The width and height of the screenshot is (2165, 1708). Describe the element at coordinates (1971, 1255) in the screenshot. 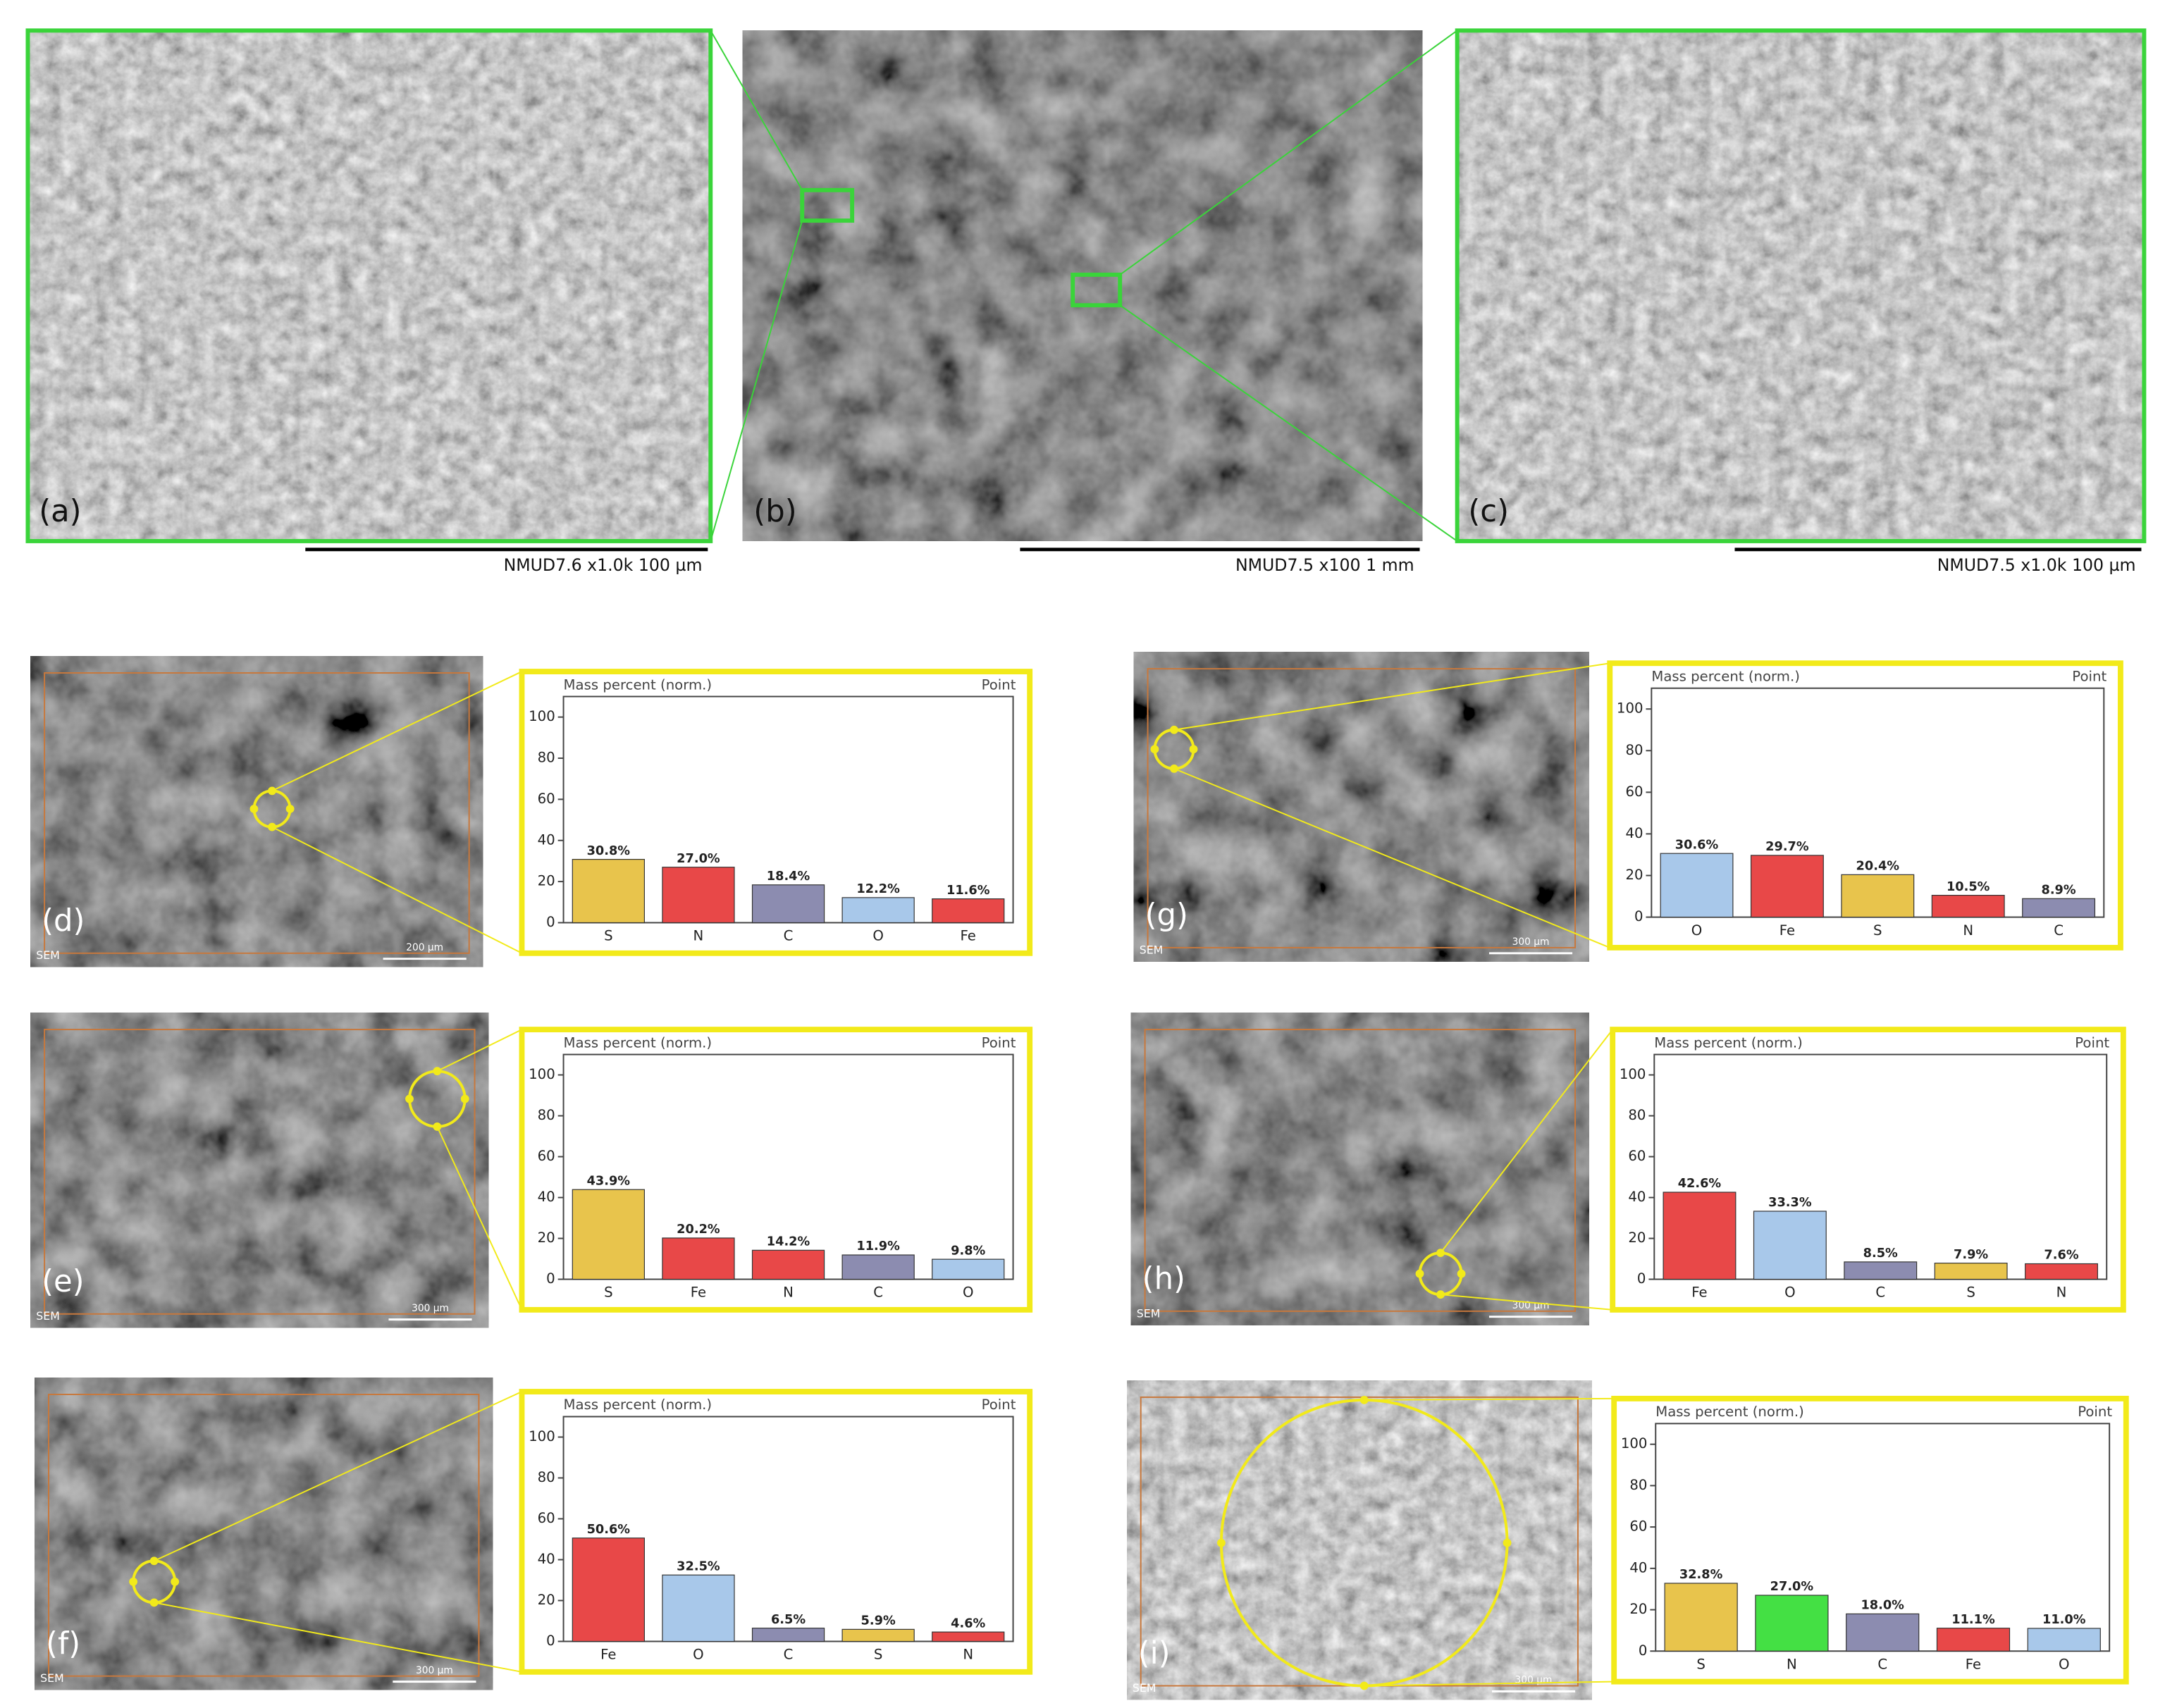

I see `value-label: 7.9%` at that location.